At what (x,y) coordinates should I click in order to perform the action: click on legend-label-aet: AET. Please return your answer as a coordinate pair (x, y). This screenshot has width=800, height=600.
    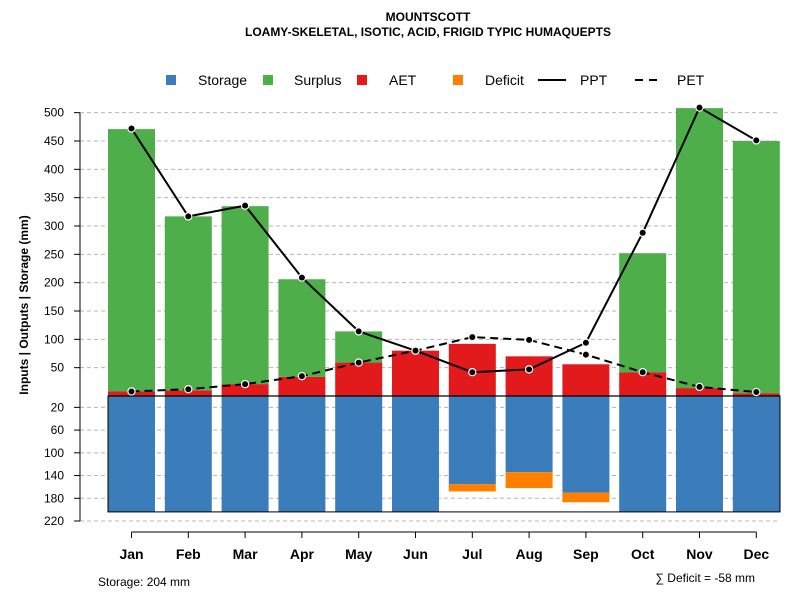
    Looking at the image, I should click on (403, 80).